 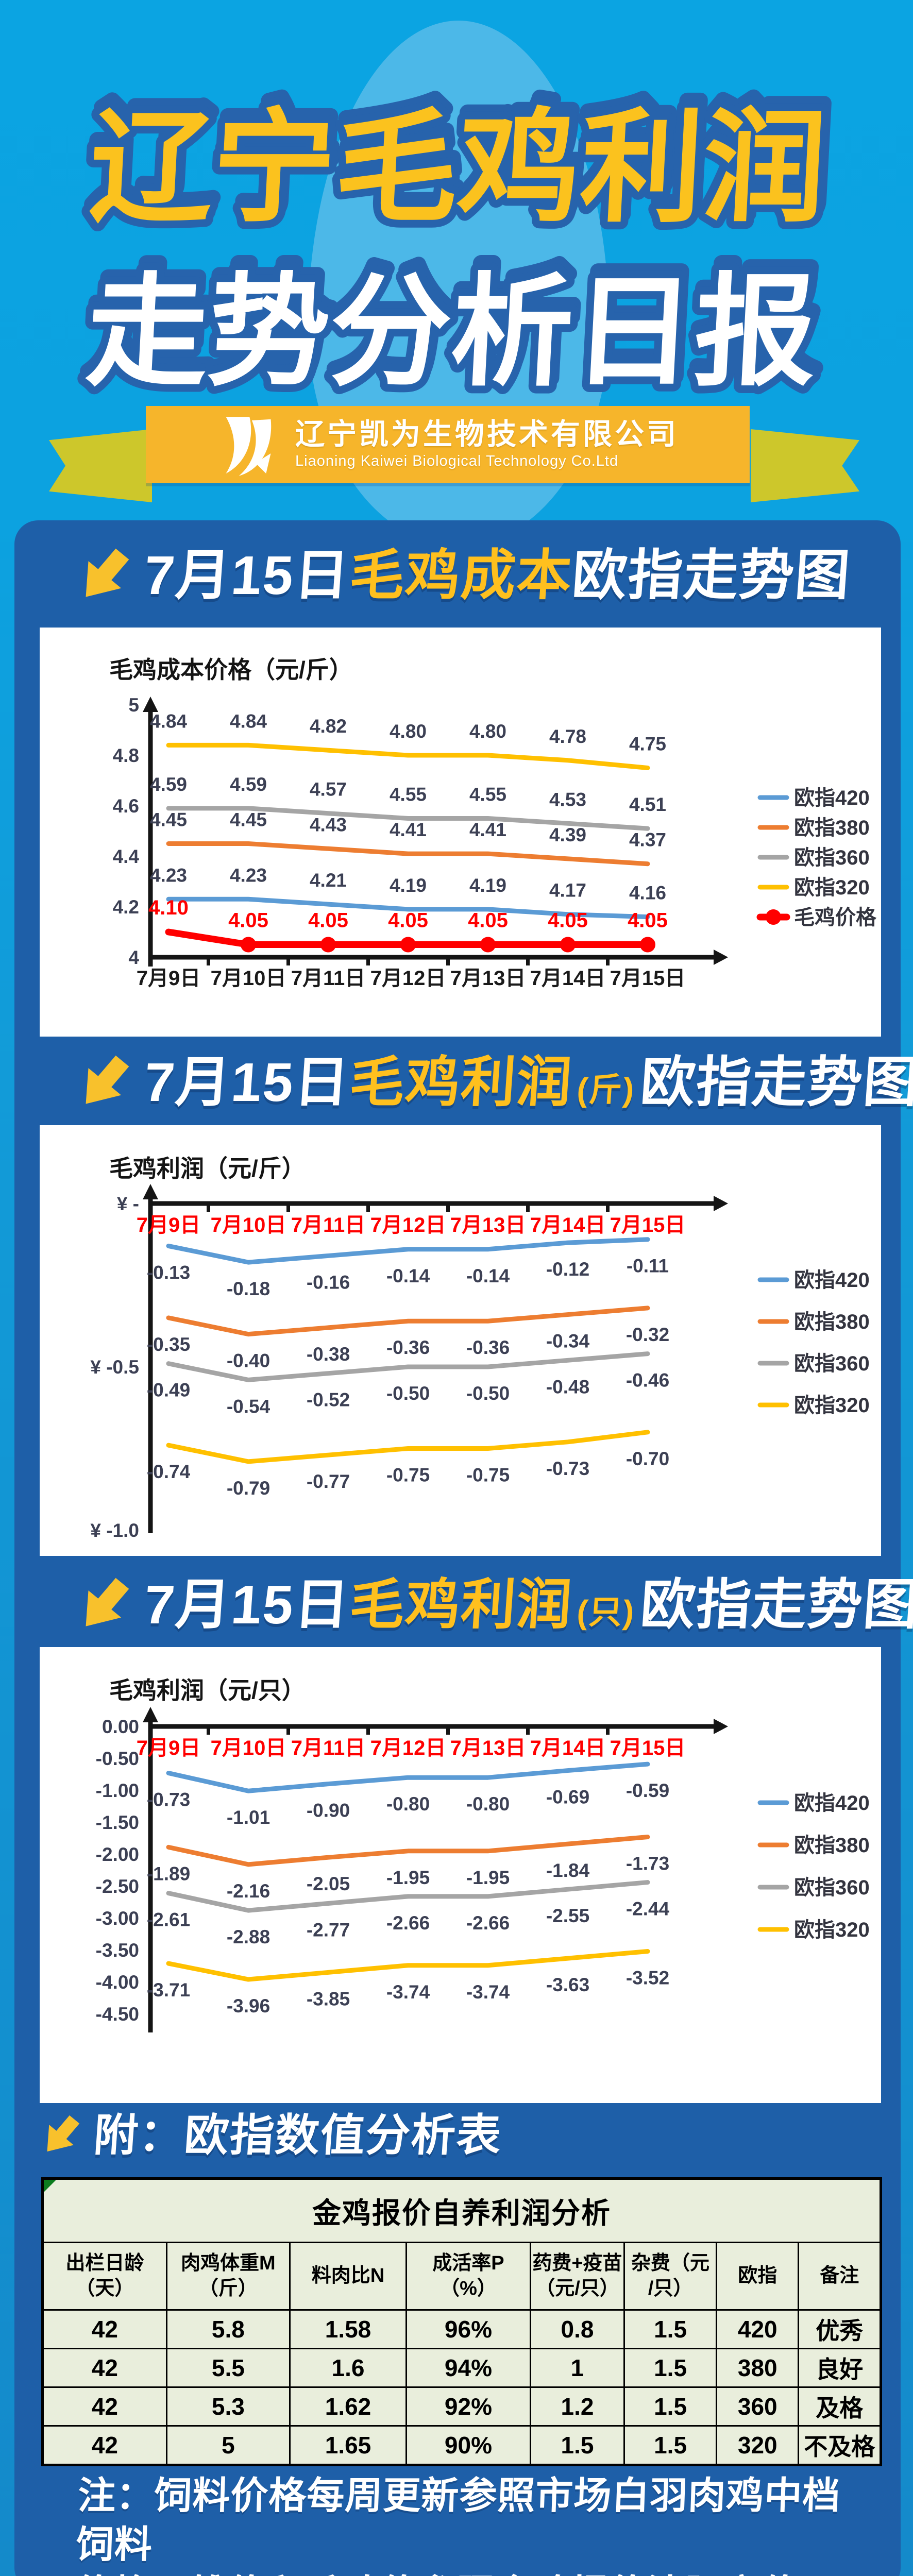 I want to click on x-tick-label: 7月9日, so click(x=169, y=1225).